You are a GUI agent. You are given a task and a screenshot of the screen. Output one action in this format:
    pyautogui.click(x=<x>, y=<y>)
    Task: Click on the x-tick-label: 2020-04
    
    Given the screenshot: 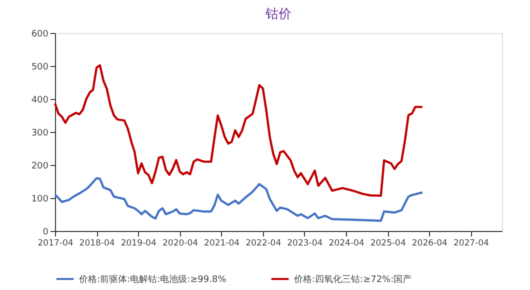 What is the action you would take?
    pyautogui.click(x=180, y=243)
    